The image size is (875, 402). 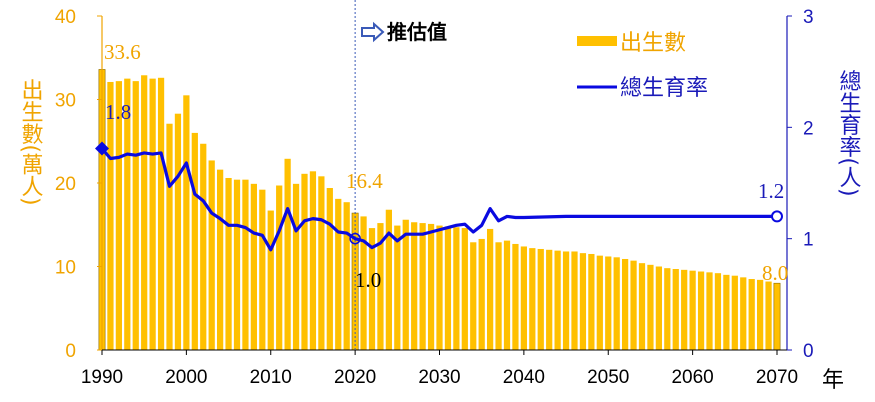 What do you see at coordinates (599, 302) in the screenshot?
I see `bar-2049` at bounding box center [599, 302].